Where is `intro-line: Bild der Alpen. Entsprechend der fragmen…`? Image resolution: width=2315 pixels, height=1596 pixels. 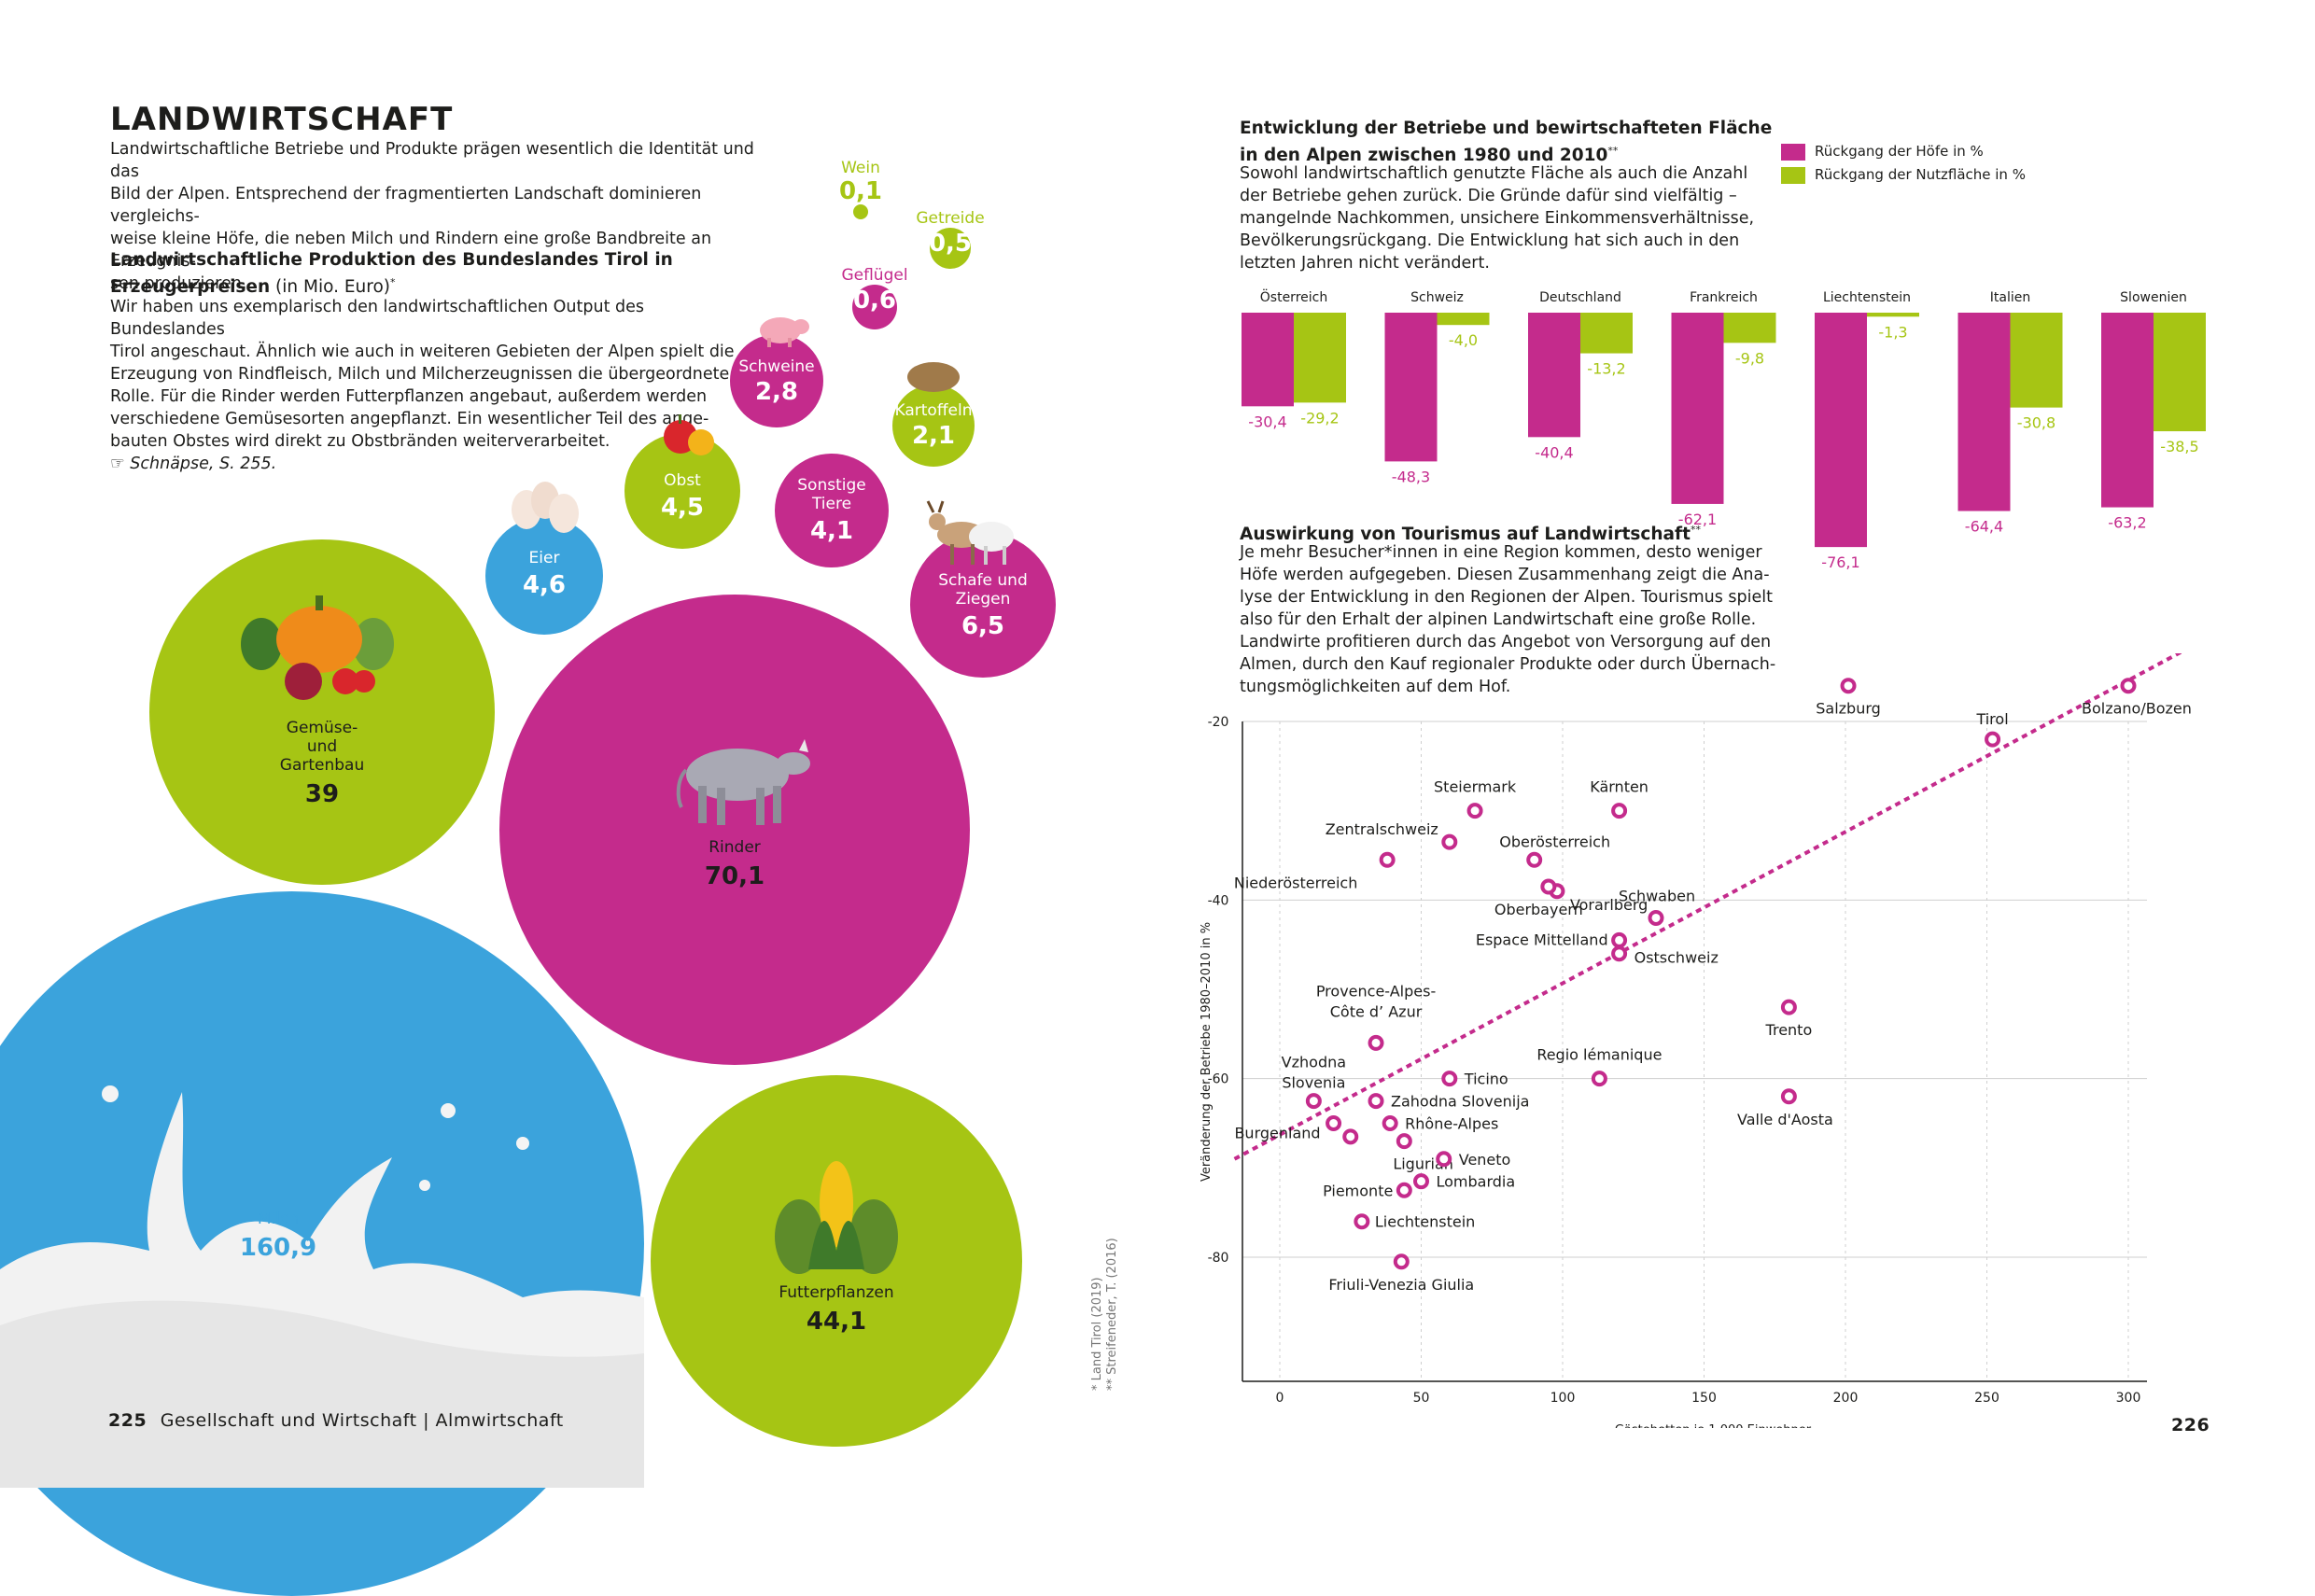
intro-line: Bild der Alpen. Entsprechend der fragmen… is located at coordinates (406, 205).